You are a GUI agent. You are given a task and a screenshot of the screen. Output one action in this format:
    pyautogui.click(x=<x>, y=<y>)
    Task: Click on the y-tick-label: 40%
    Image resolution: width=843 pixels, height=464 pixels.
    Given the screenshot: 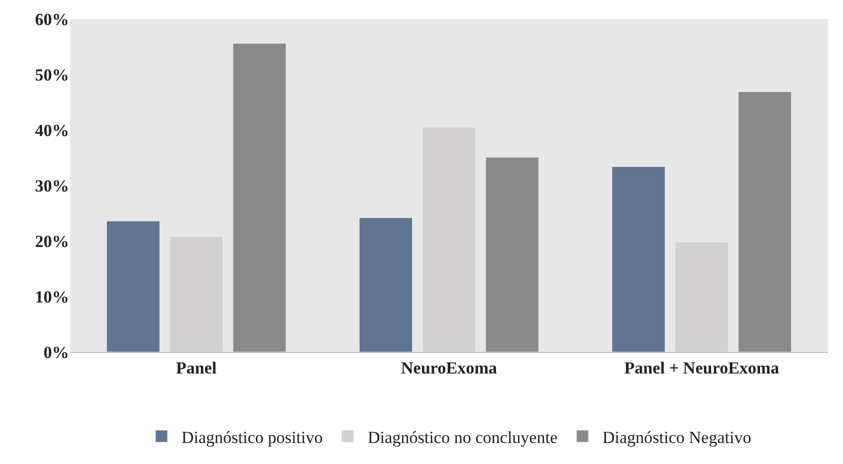 What is the action you would take?
    pyautogui.click(x=52, y=130)
    